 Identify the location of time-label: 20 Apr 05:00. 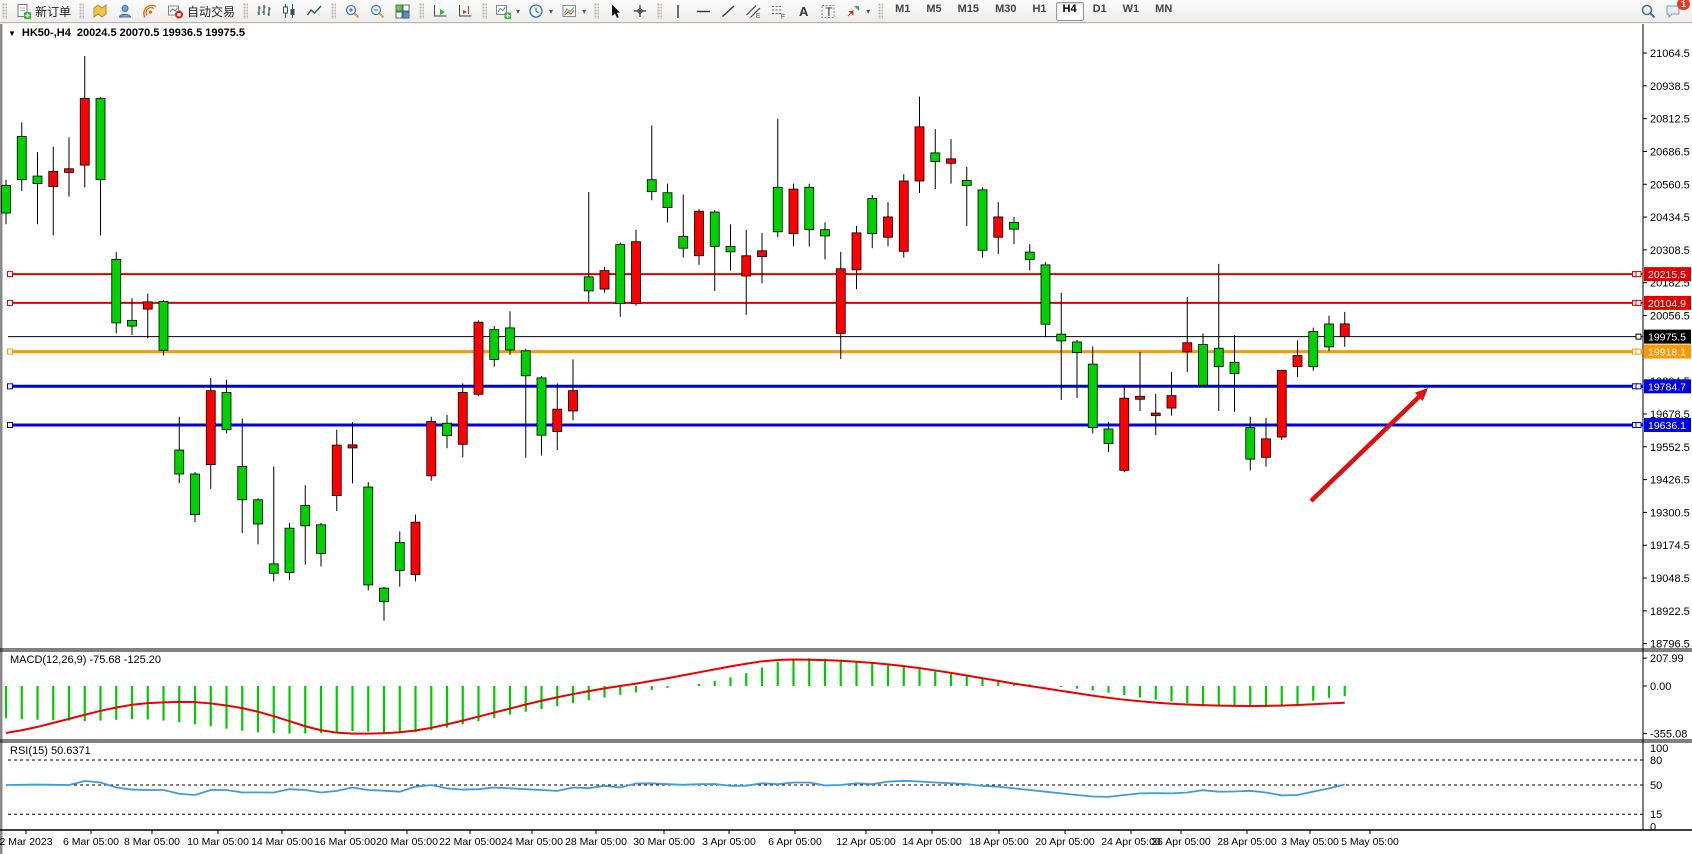
(1065, 842).